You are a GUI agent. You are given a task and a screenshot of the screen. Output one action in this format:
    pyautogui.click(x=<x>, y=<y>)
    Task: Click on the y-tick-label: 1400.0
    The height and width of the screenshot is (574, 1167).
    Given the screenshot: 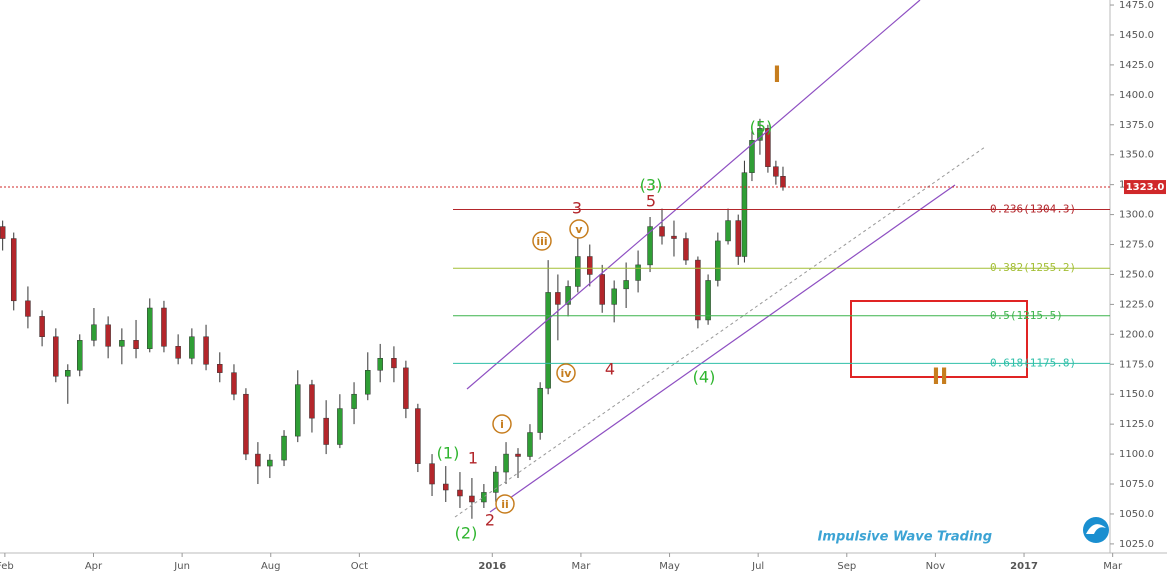 What is the action you would take?
    pyautogui.click(x=1136, y=95)
    